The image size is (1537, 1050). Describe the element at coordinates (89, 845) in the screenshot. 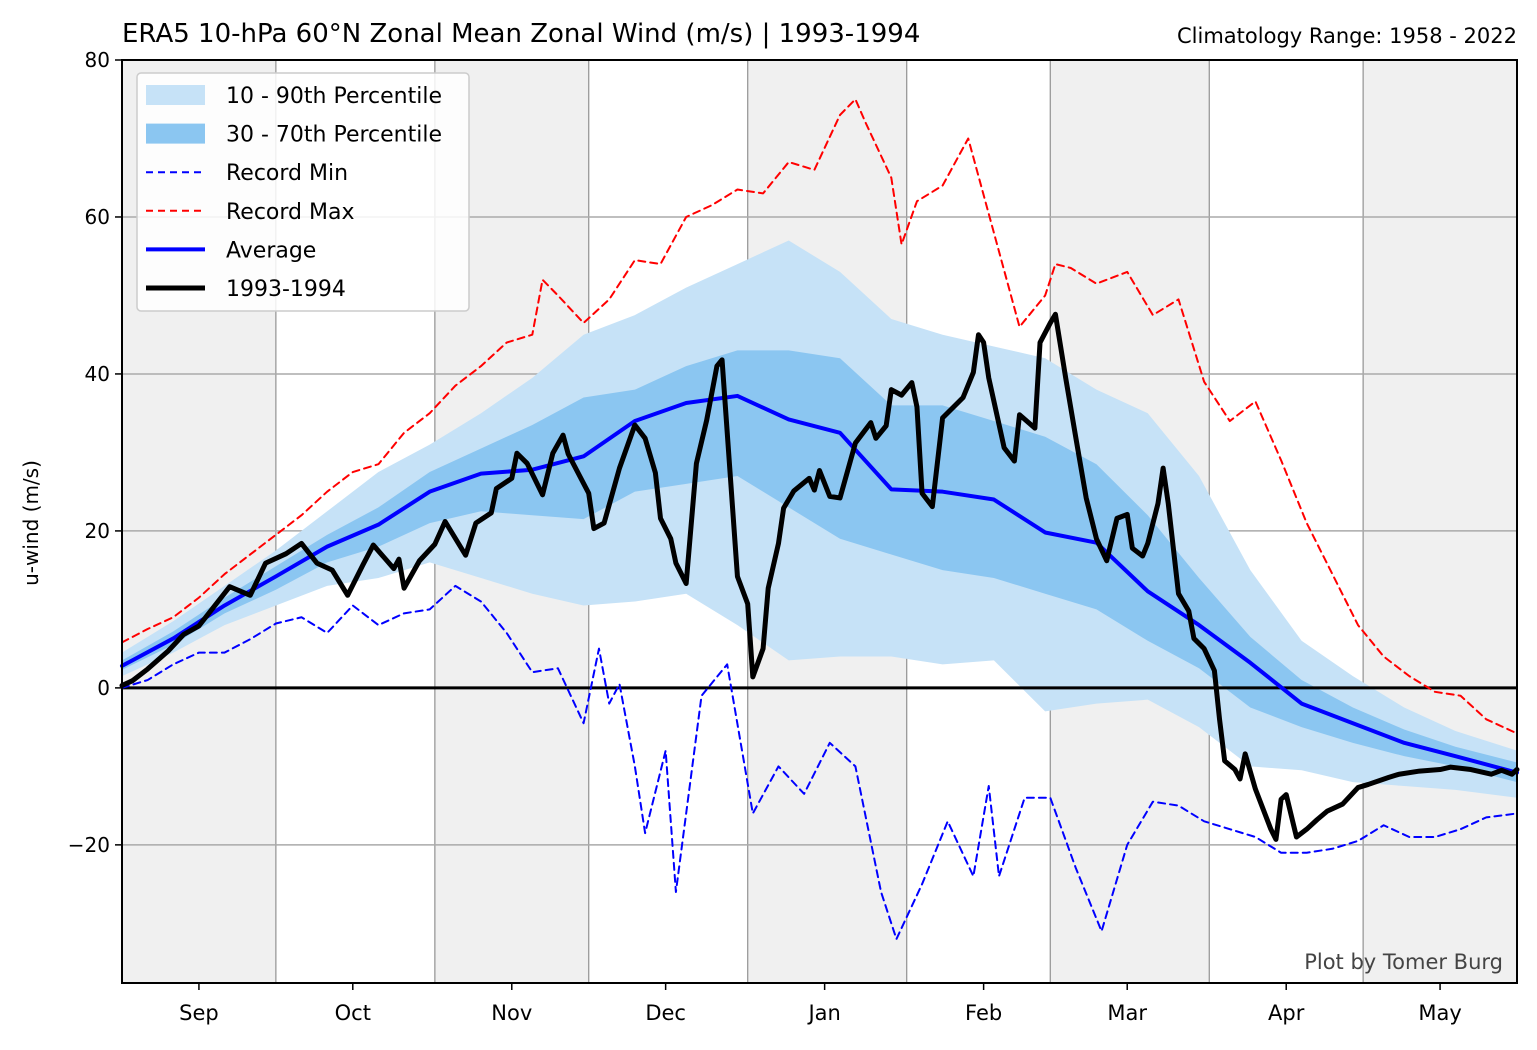

I see `y-tick-label: −20` at that location.